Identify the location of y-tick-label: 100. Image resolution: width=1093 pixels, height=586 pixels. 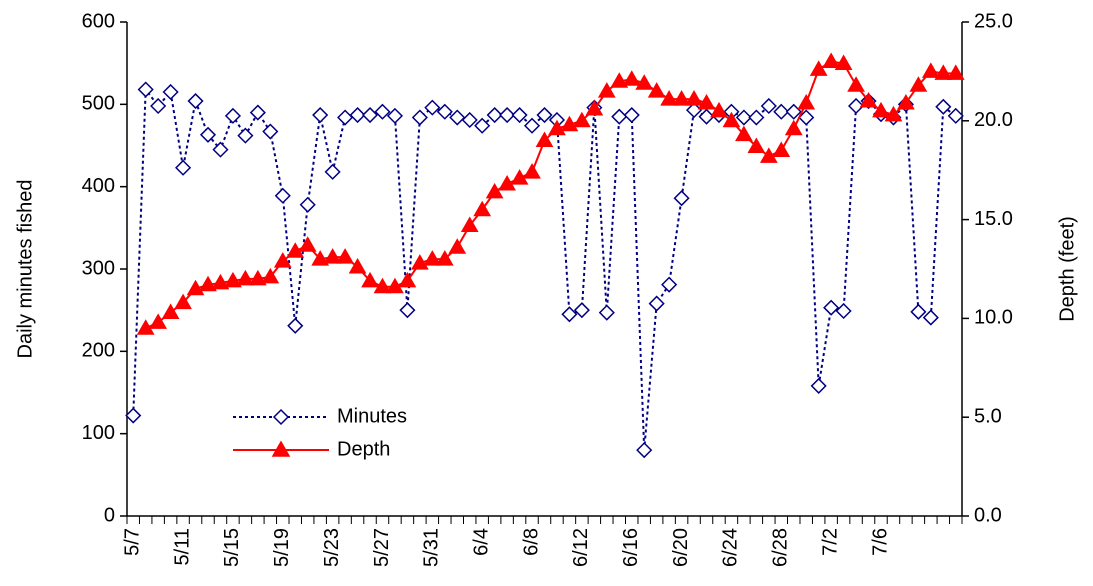
(98, 433).